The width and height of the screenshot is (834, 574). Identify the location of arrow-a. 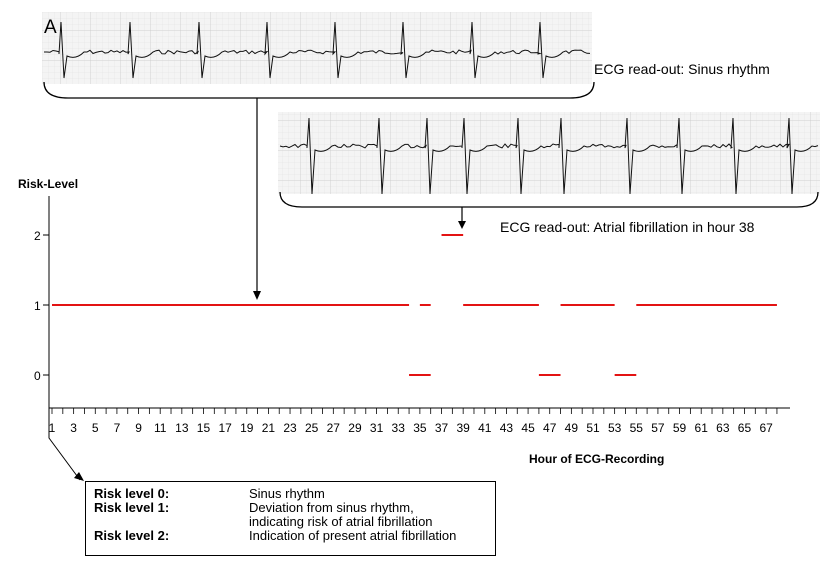
(257, 199).